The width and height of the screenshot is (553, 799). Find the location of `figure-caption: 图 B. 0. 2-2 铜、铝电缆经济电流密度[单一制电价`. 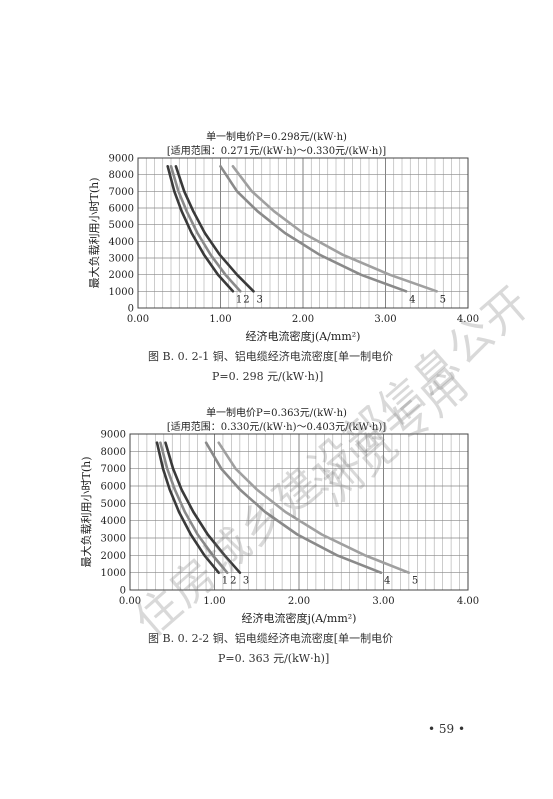

figure-caption: 图 B. 0. 2-2 铜、铝电缆经济电流密度[单一制电价 is located at coordinates (271, 638).